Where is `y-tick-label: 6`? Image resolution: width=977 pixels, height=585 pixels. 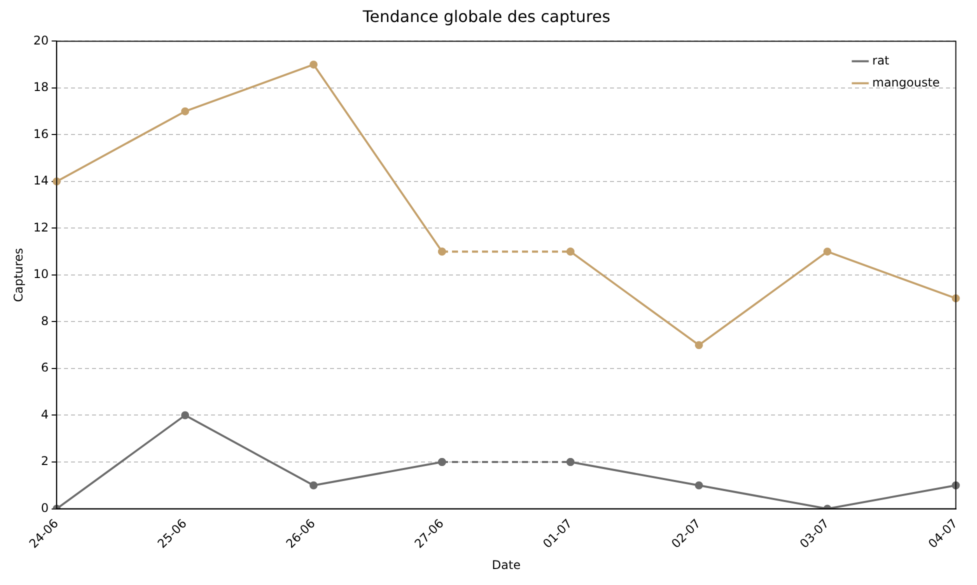 y-tick-label: 6 is located at coordinates (45, 367).